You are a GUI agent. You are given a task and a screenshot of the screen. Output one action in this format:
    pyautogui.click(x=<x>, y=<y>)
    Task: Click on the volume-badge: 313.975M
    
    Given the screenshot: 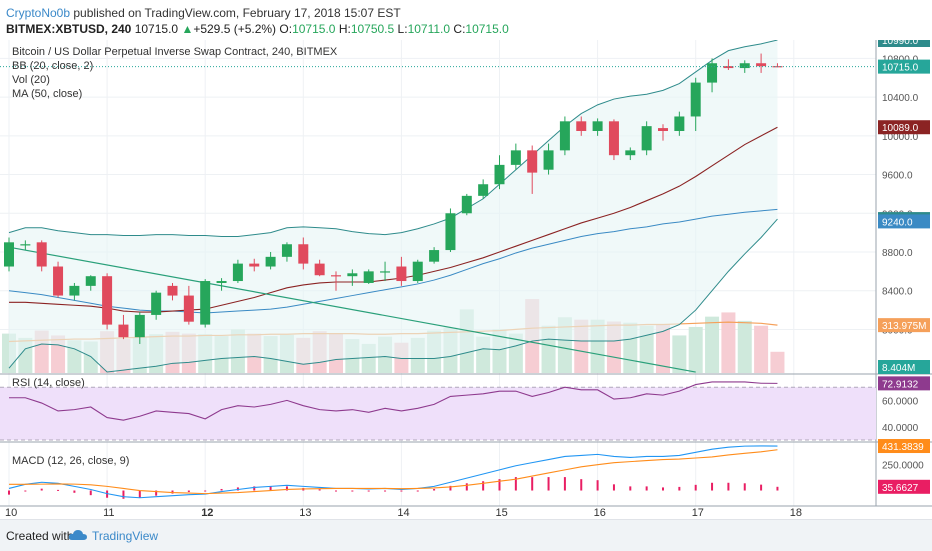 What is the action you would take?
    pyautogui.click(x=904, y=326)
    